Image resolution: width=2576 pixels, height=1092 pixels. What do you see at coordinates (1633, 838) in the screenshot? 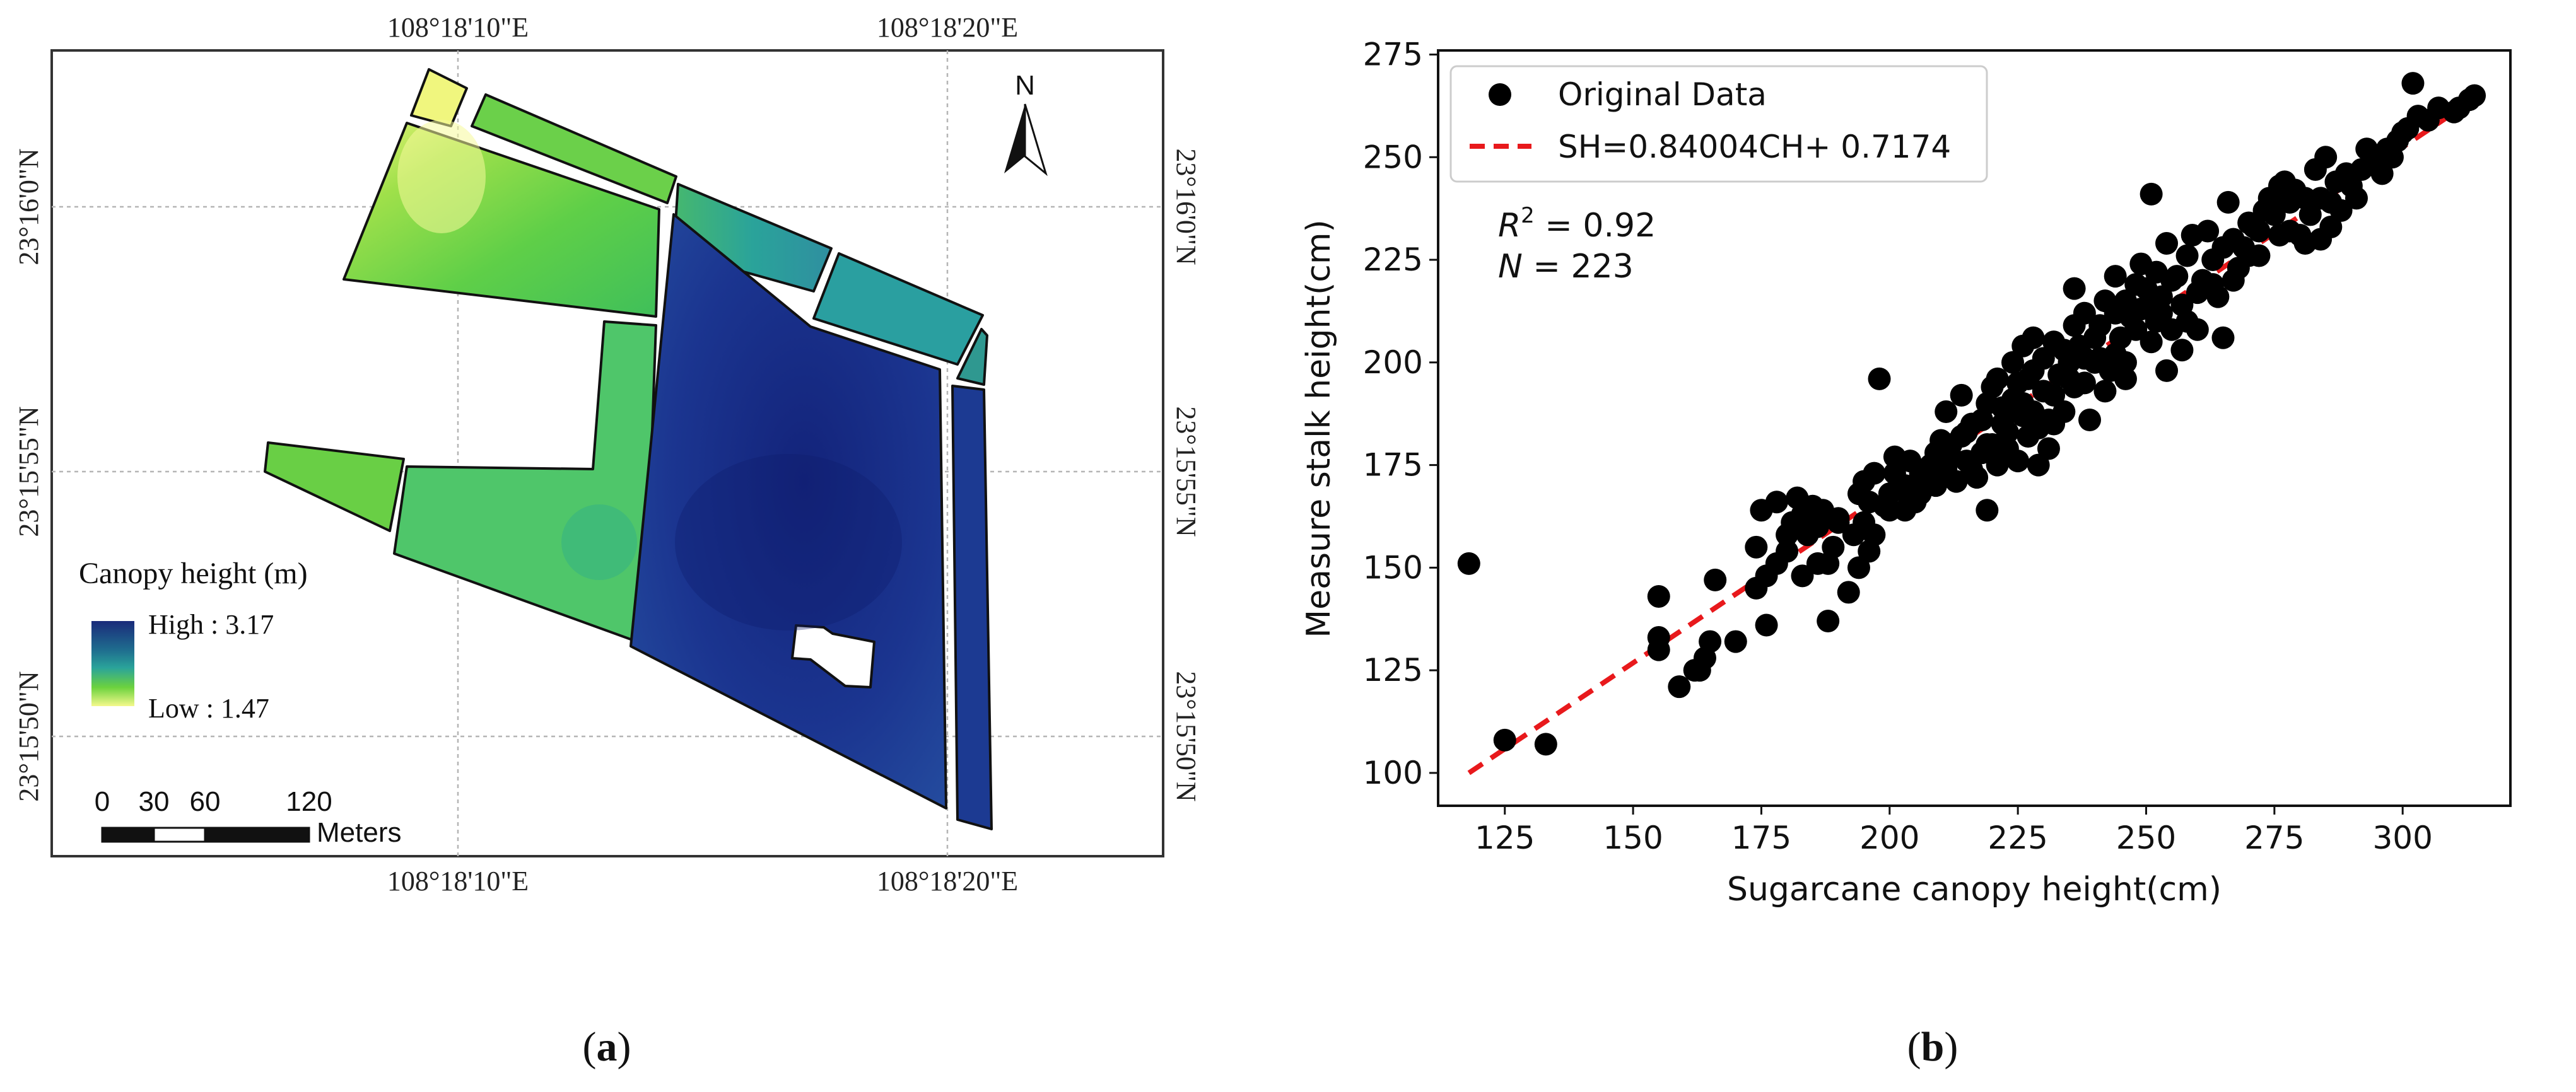
I see `x-tick-label: 150` at bounding box center [1633, 838].